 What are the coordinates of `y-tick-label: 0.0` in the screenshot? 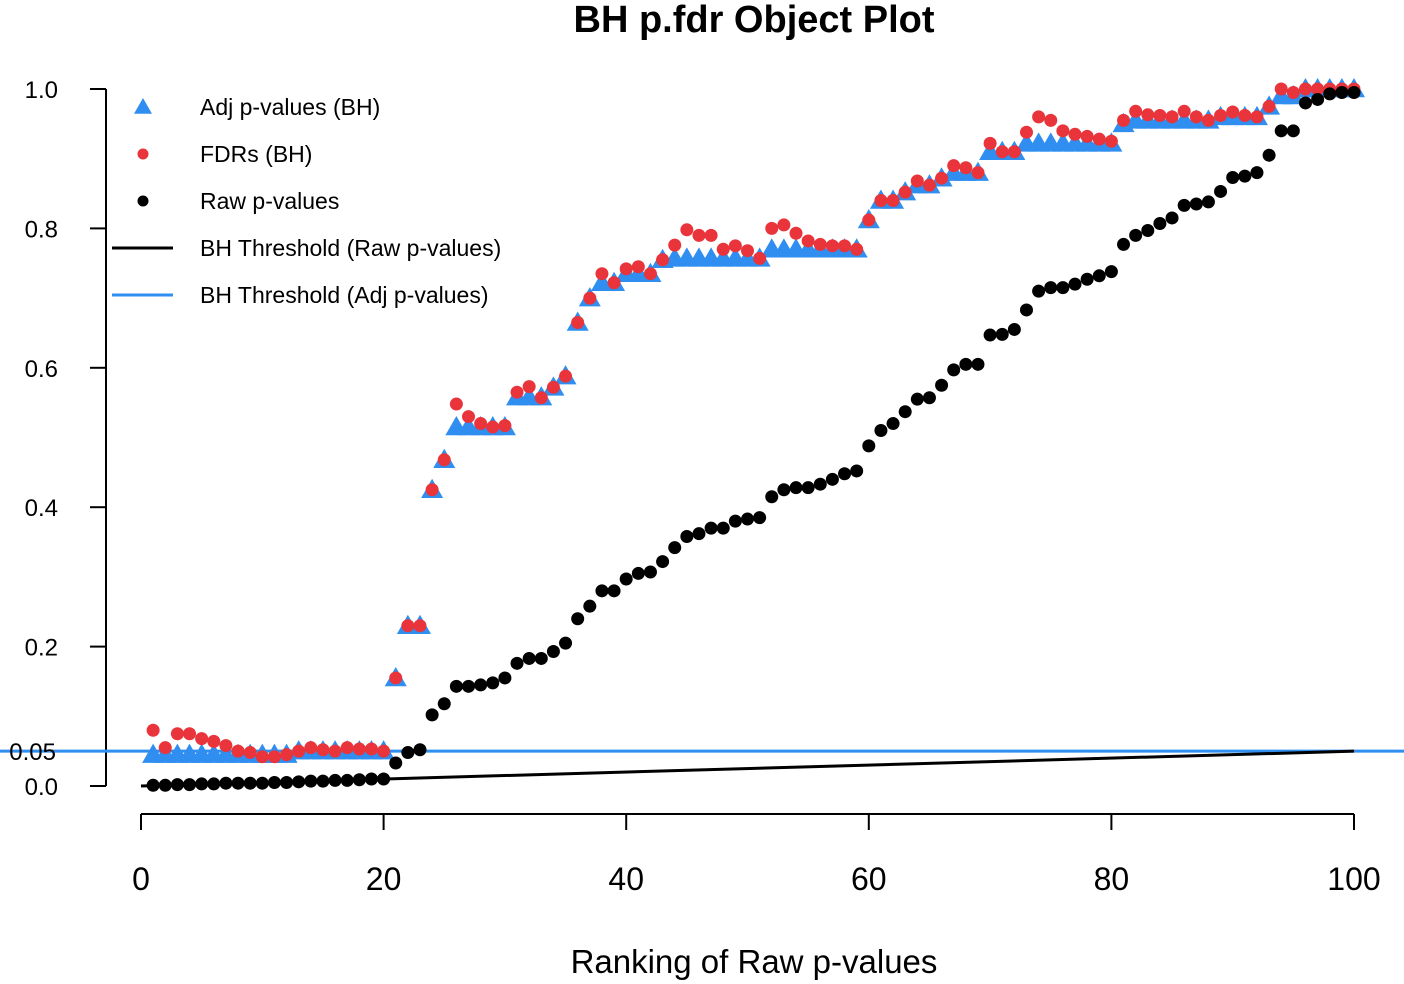 It's located at (41, 787).